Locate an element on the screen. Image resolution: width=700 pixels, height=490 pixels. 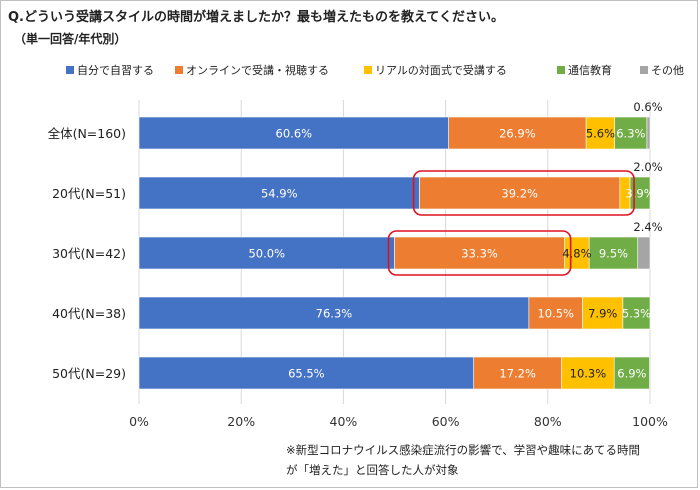
data-label: 76.3% is located at coordinates (334, 314).